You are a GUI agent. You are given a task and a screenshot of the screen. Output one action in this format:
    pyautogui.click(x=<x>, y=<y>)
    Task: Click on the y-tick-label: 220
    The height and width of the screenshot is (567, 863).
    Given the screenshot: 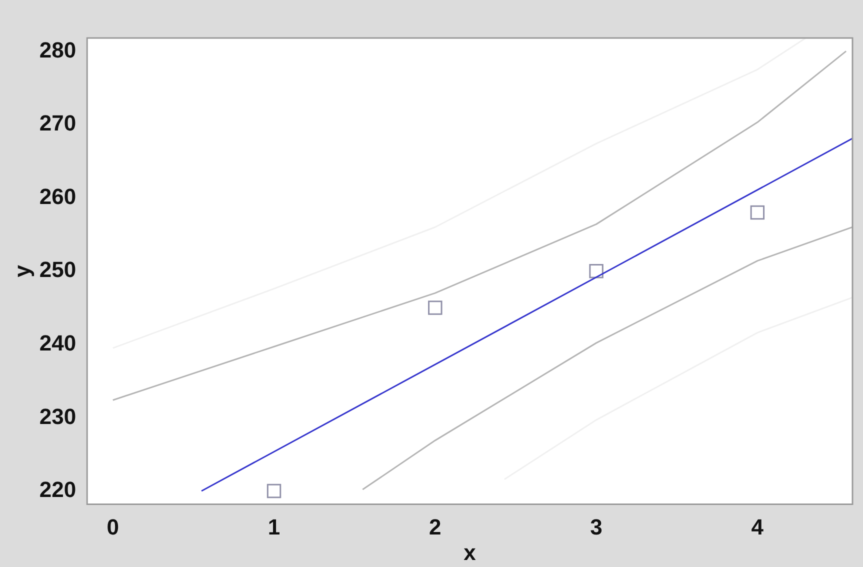 What is the action you would take?
    pyautogui.click(x=57, y=489)
    